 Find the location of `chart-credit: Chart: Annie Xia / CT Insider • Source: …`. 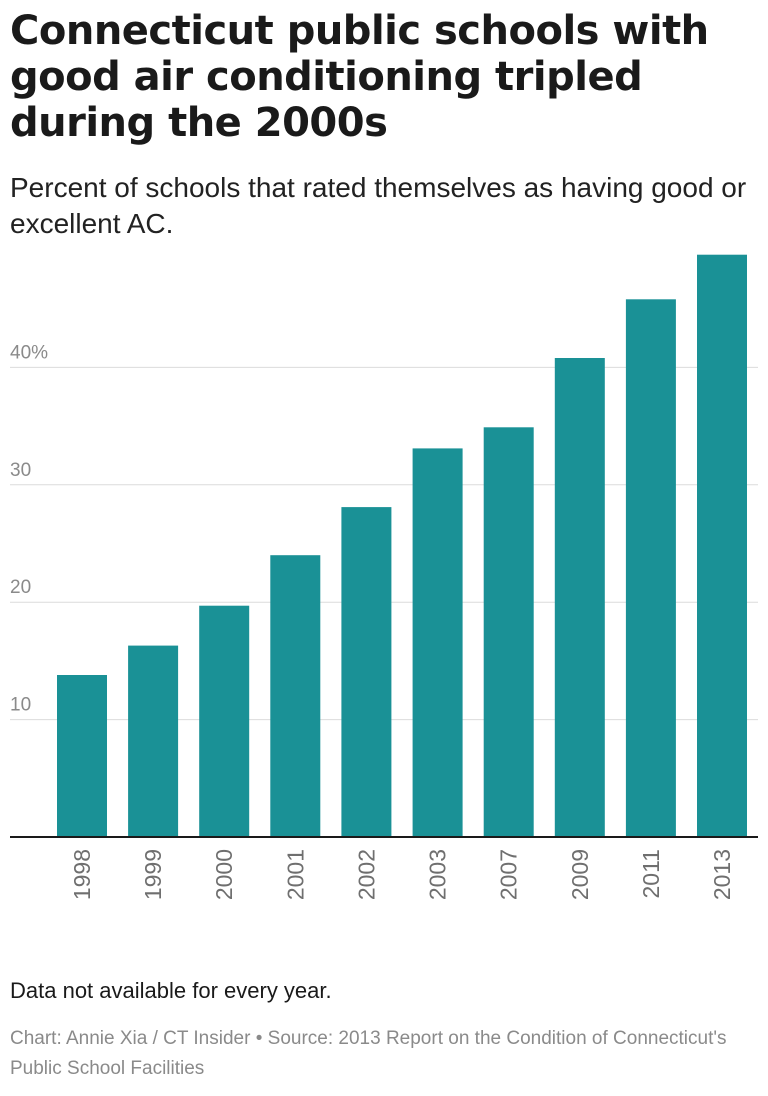

chart-credit: Chart: Annie Xia / CT Insider • Source: … is located at coordinates (368, 1053).